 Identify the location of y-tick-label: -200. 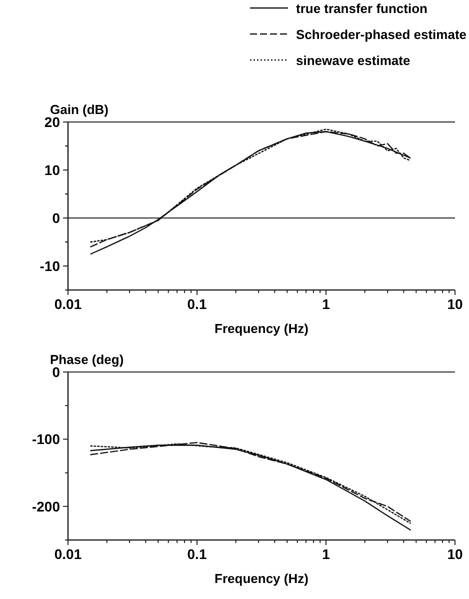
(46, 506).